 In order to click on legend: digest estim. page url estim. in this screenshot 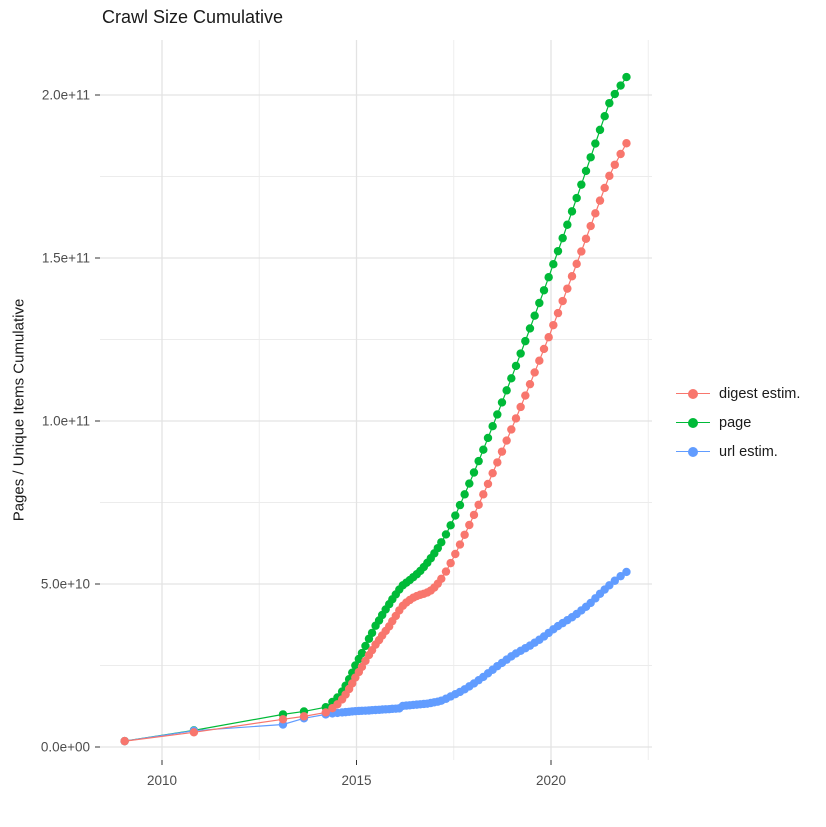, I will do `click(738, 422)`.